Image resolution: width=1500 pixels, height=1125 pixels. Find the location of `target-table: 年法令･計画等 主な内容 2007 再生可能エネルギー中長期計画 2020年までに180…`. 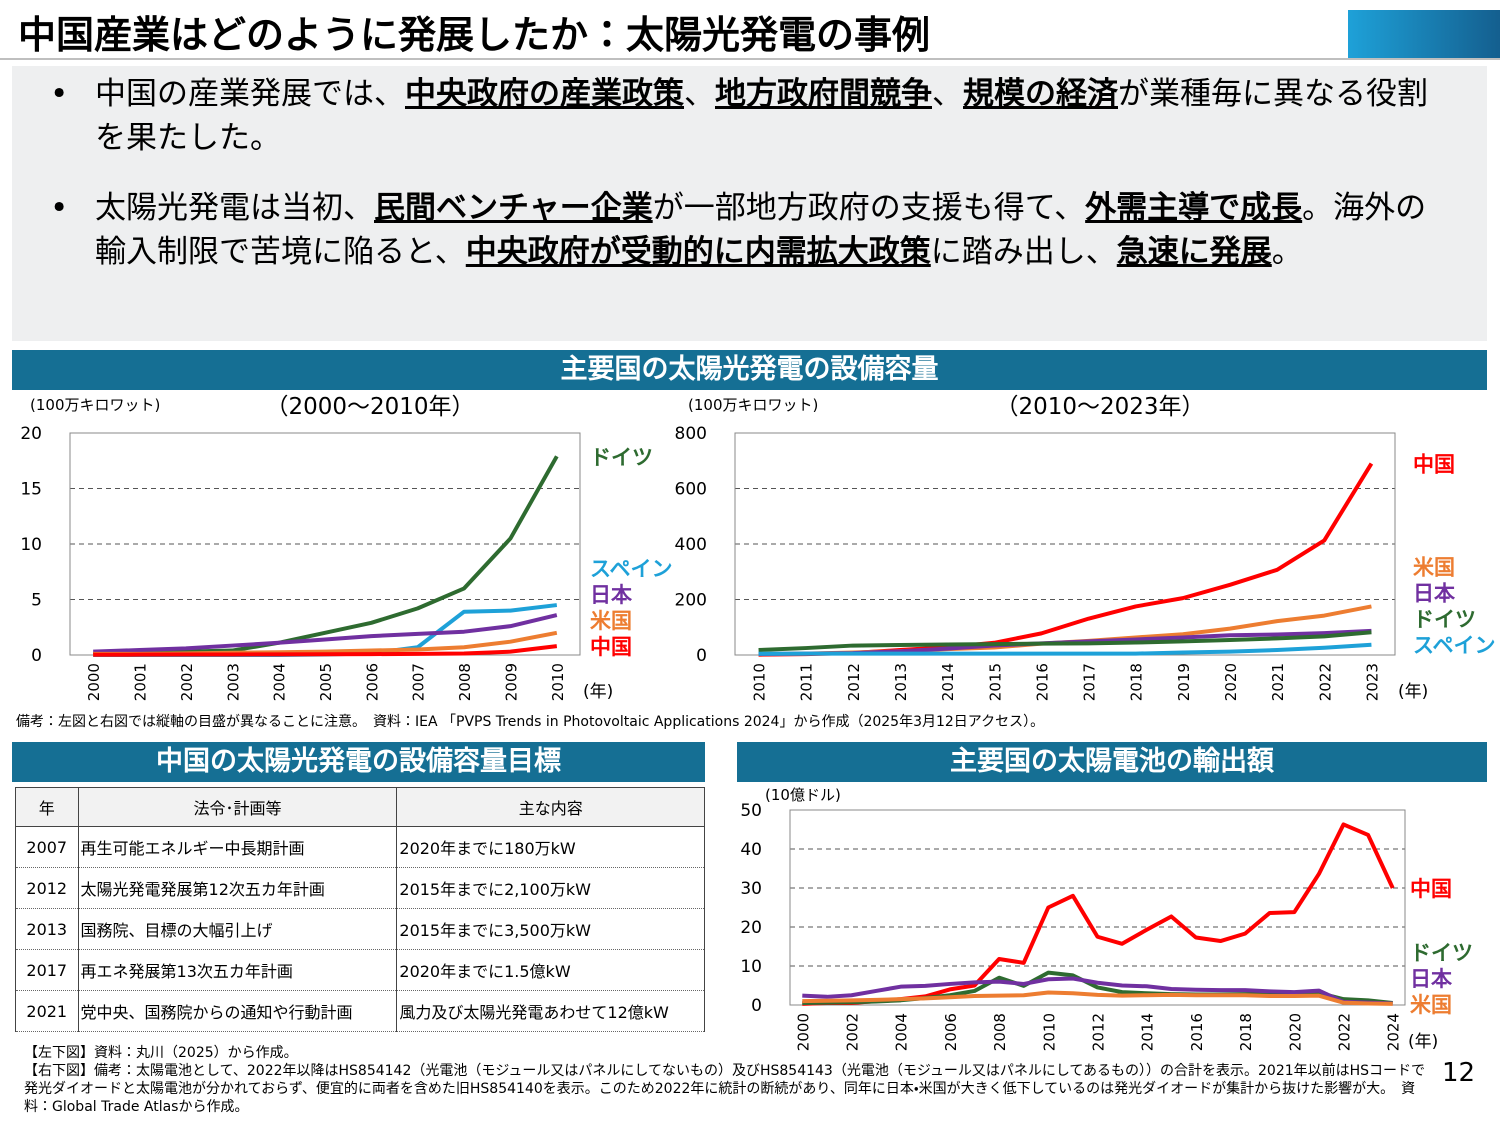

target-table: 年法令･計画等 主な内容 2007 再生可能エネルギー中長期計画 2020年までに180… is located at coordinates (360, 909).